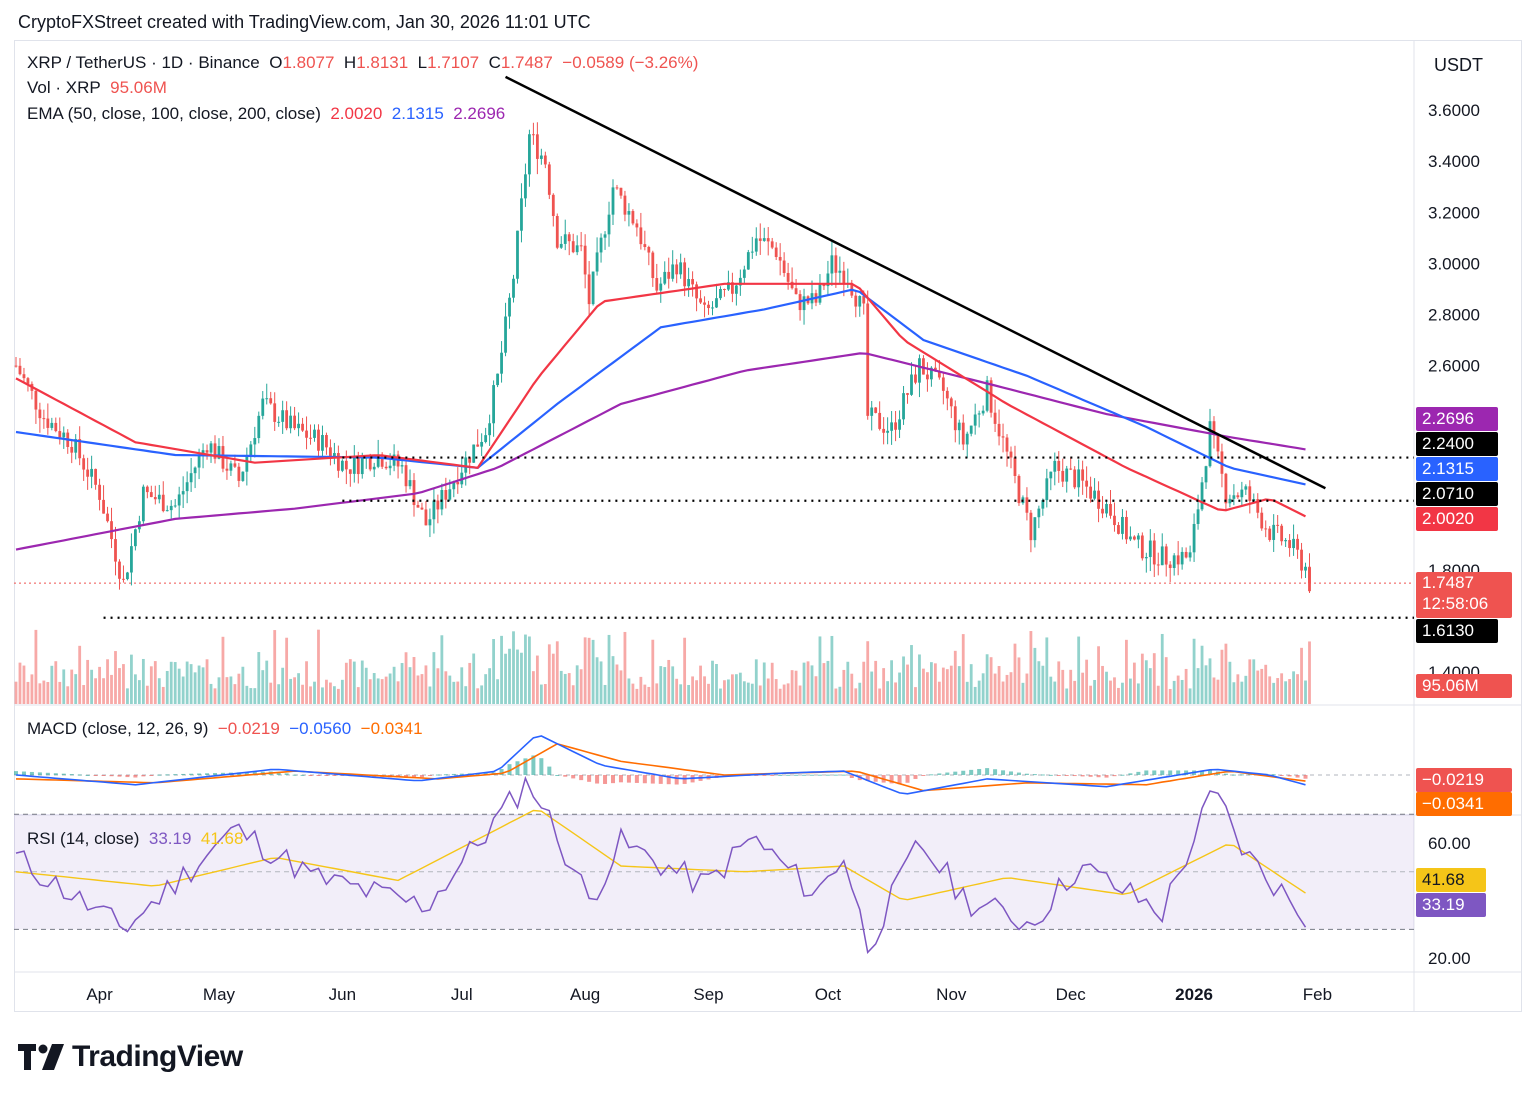 The height and width of the screenshot is (1102, 1536). I want to click on support-resistance-levels, so click(714, 537).